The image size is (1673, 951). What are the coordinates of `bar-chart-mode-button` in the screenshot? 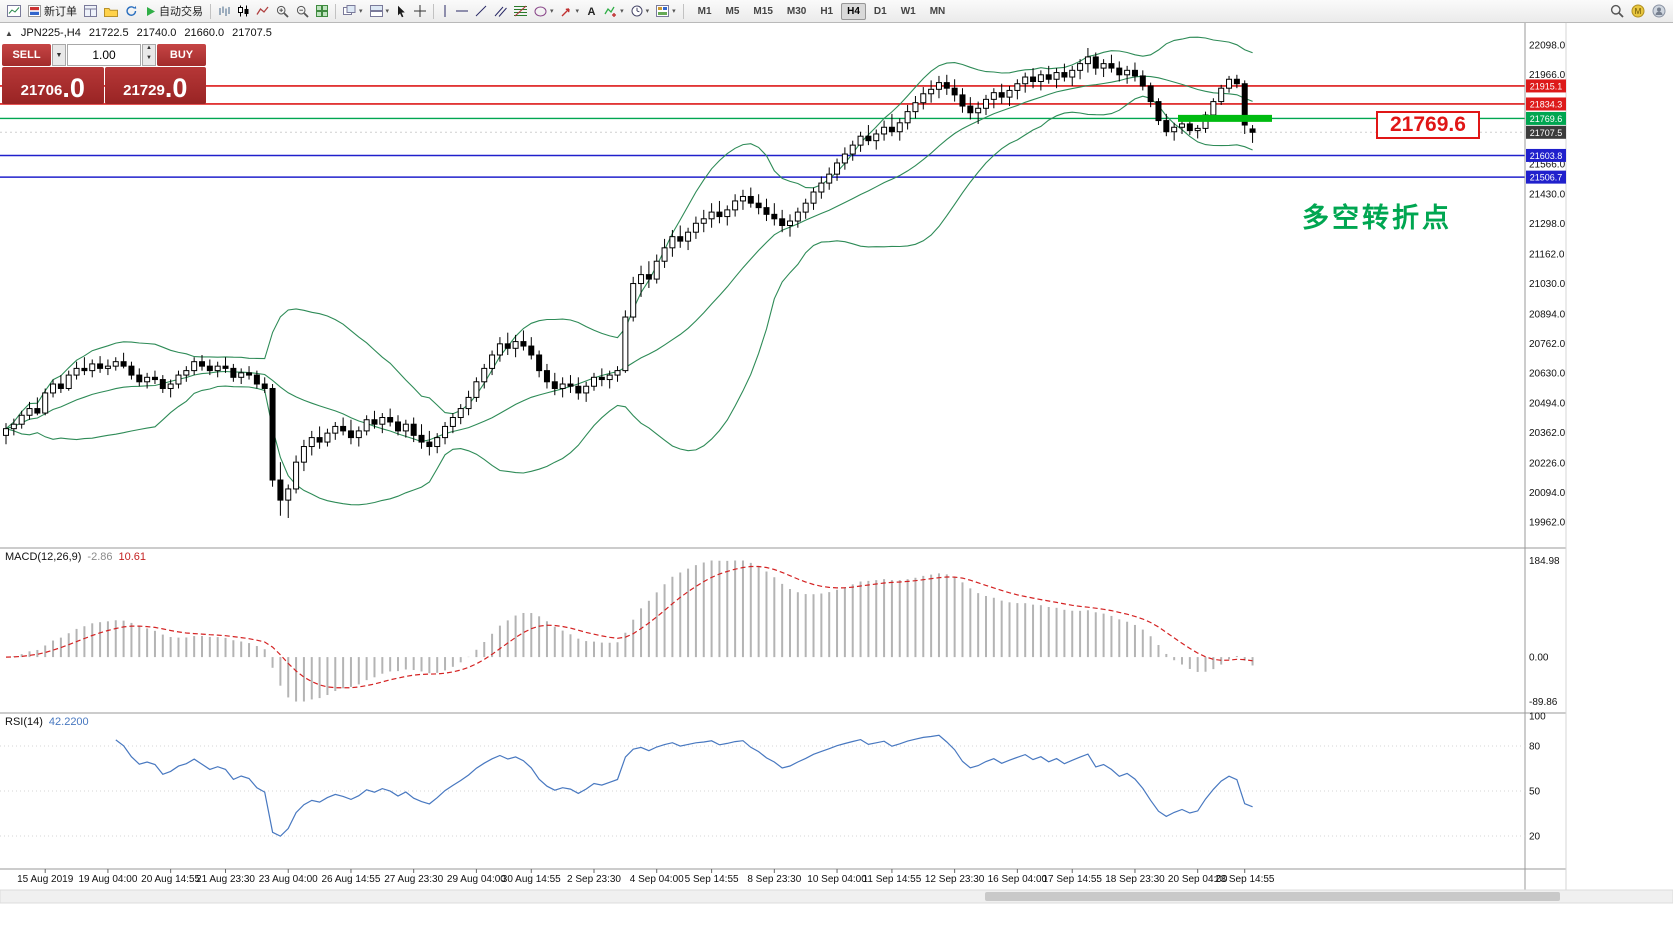 It's located at (224, 11).